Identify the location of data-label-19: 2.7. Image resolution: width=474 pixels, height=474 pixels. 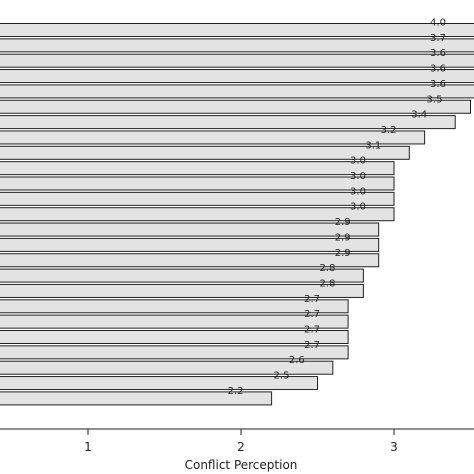
(312, 299).